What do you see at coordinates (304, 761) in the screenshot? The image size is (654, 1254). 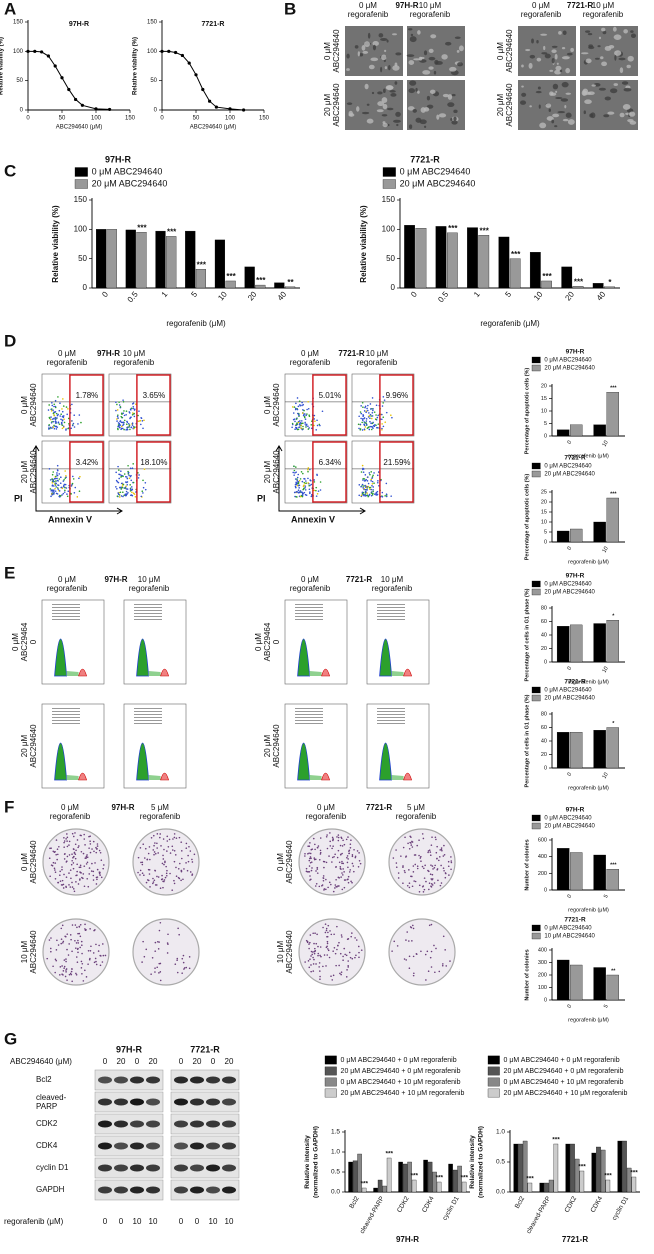 I see `g1-peak` at bounding box center [304, 761].